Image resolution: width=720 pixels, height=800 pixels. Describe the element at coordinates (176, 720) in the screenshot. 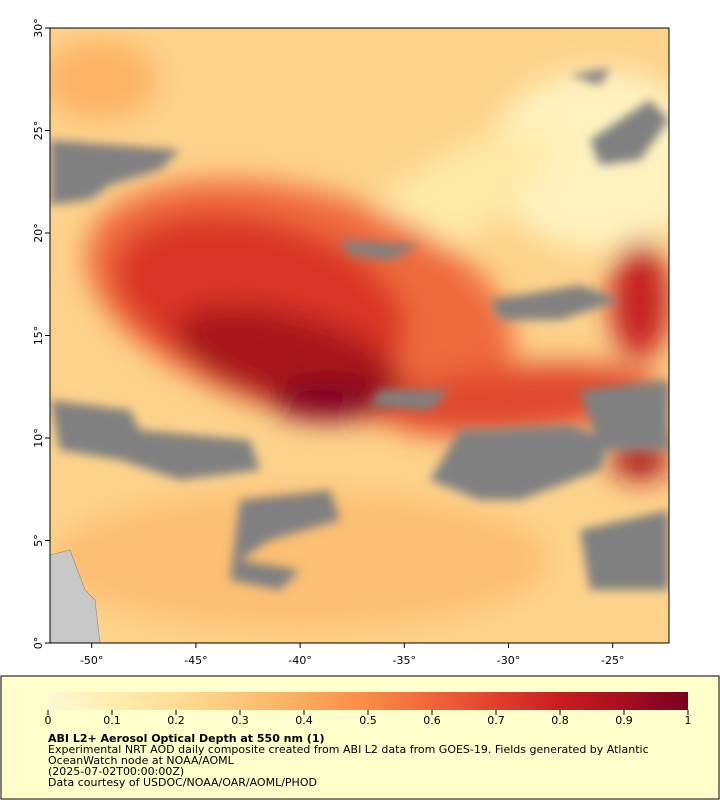

I see `colorbar-tick-label: 0.2` at that location.